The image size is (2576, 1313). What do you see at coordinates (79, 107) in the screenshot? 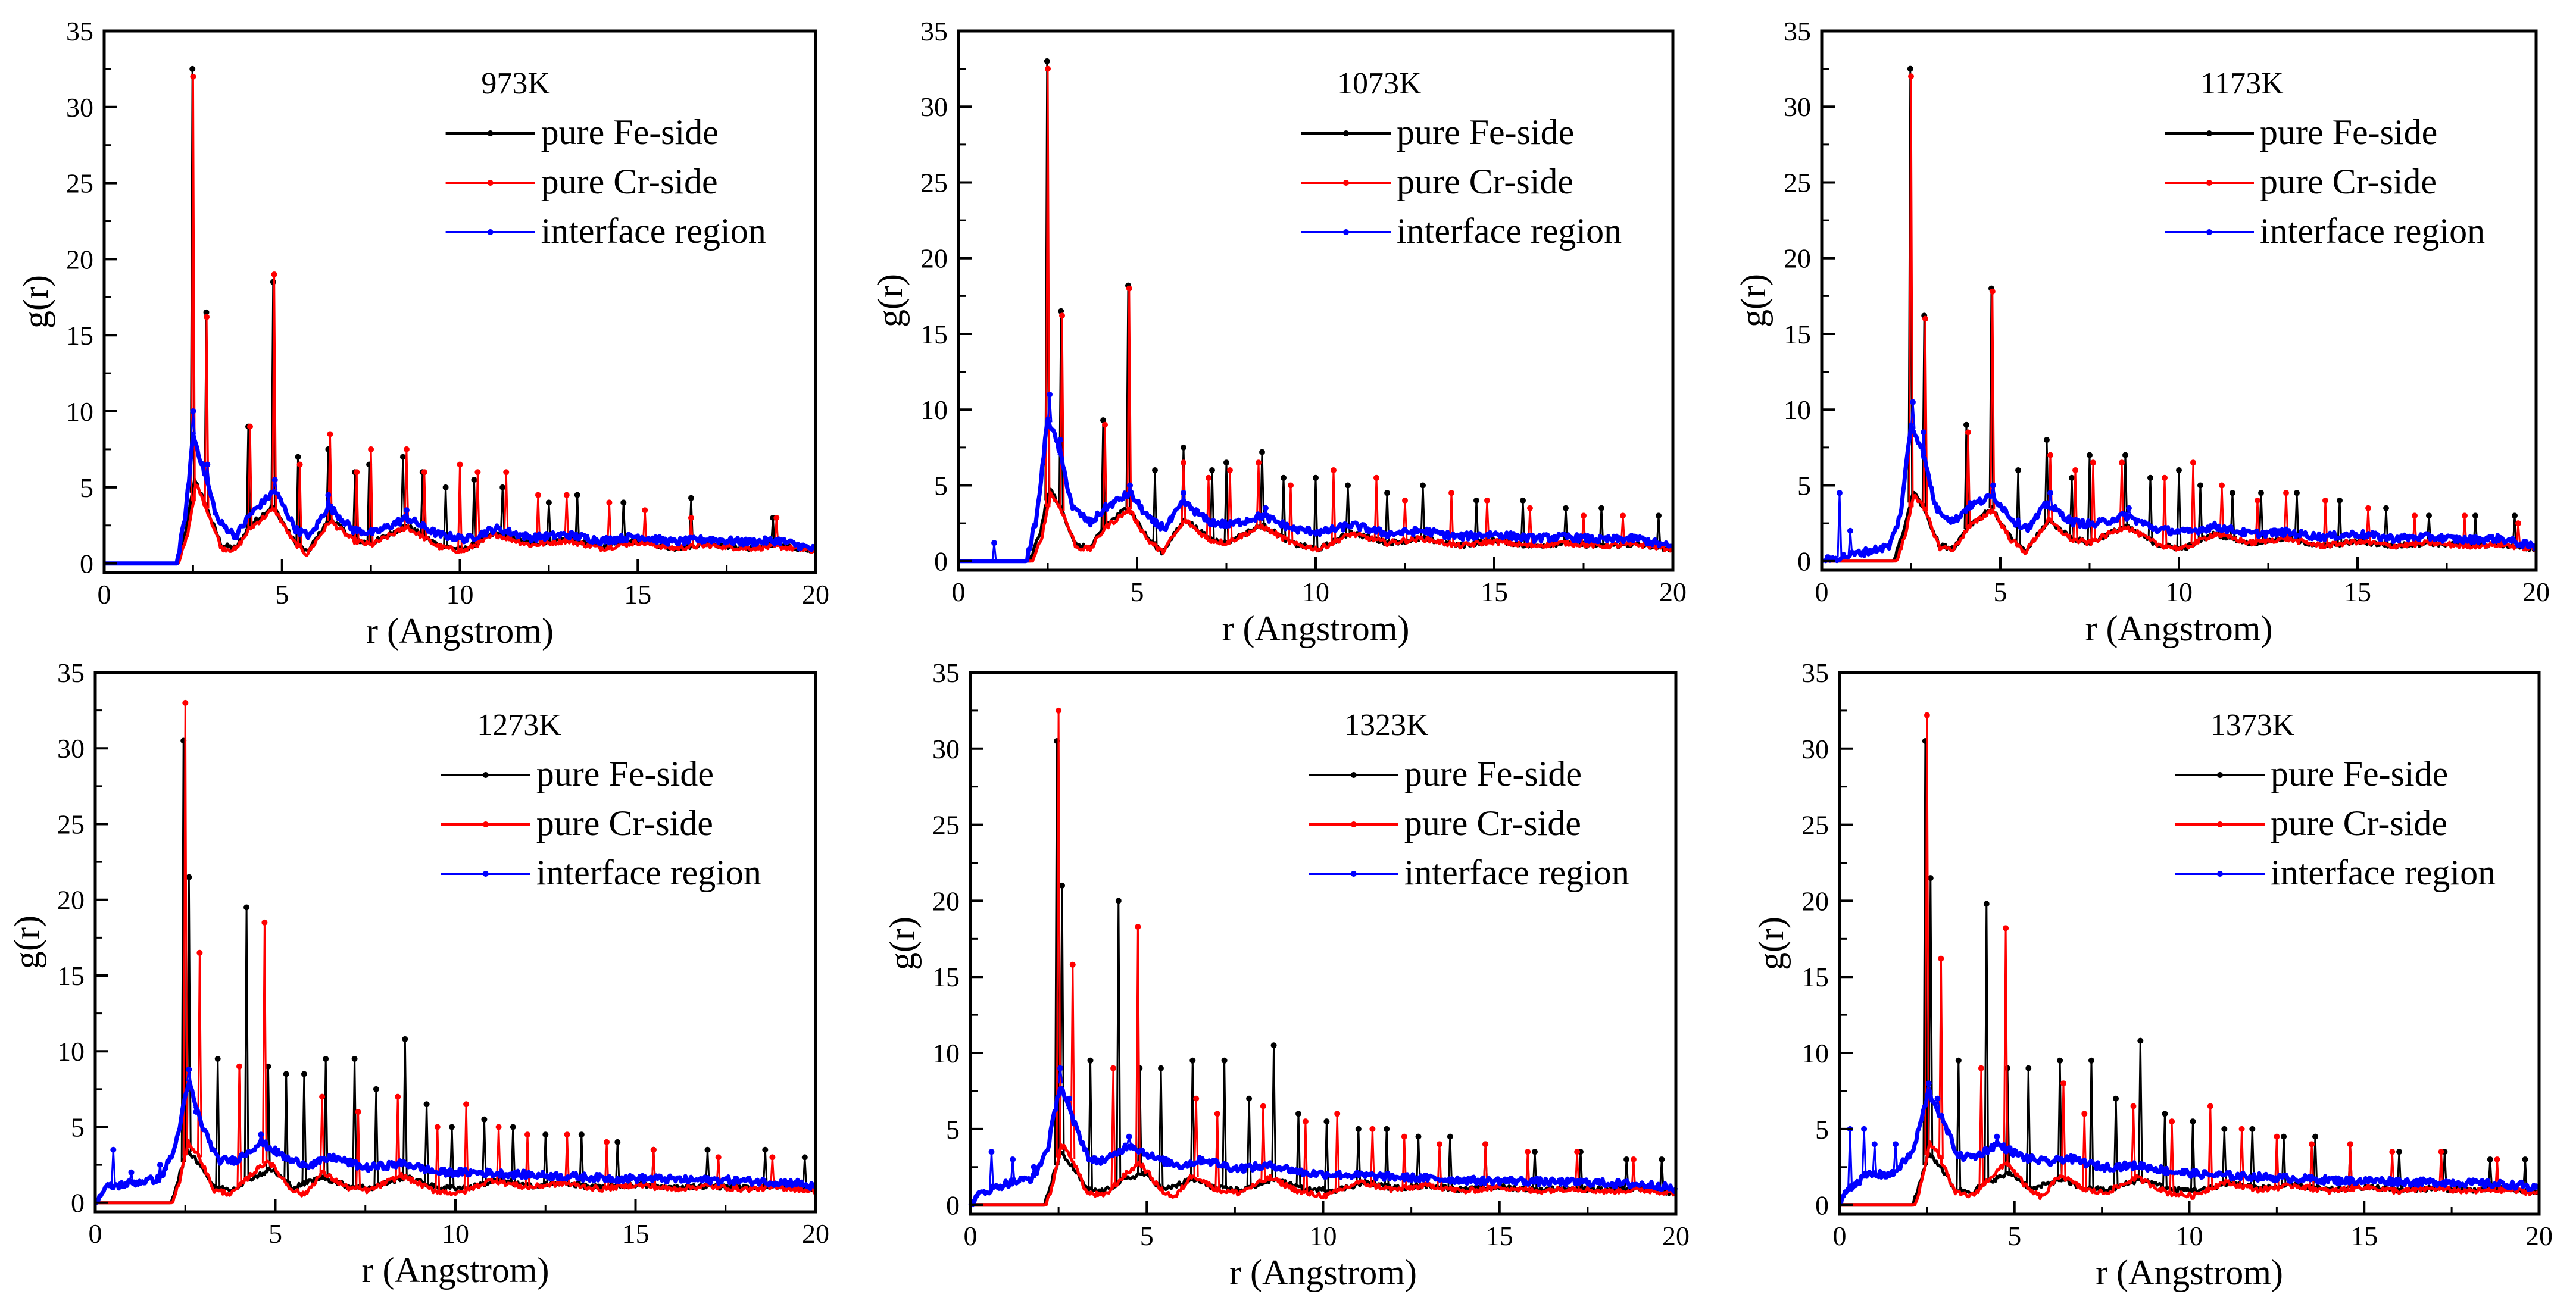
I see `y-tick-label: 30` at bounding box center [79, 107].